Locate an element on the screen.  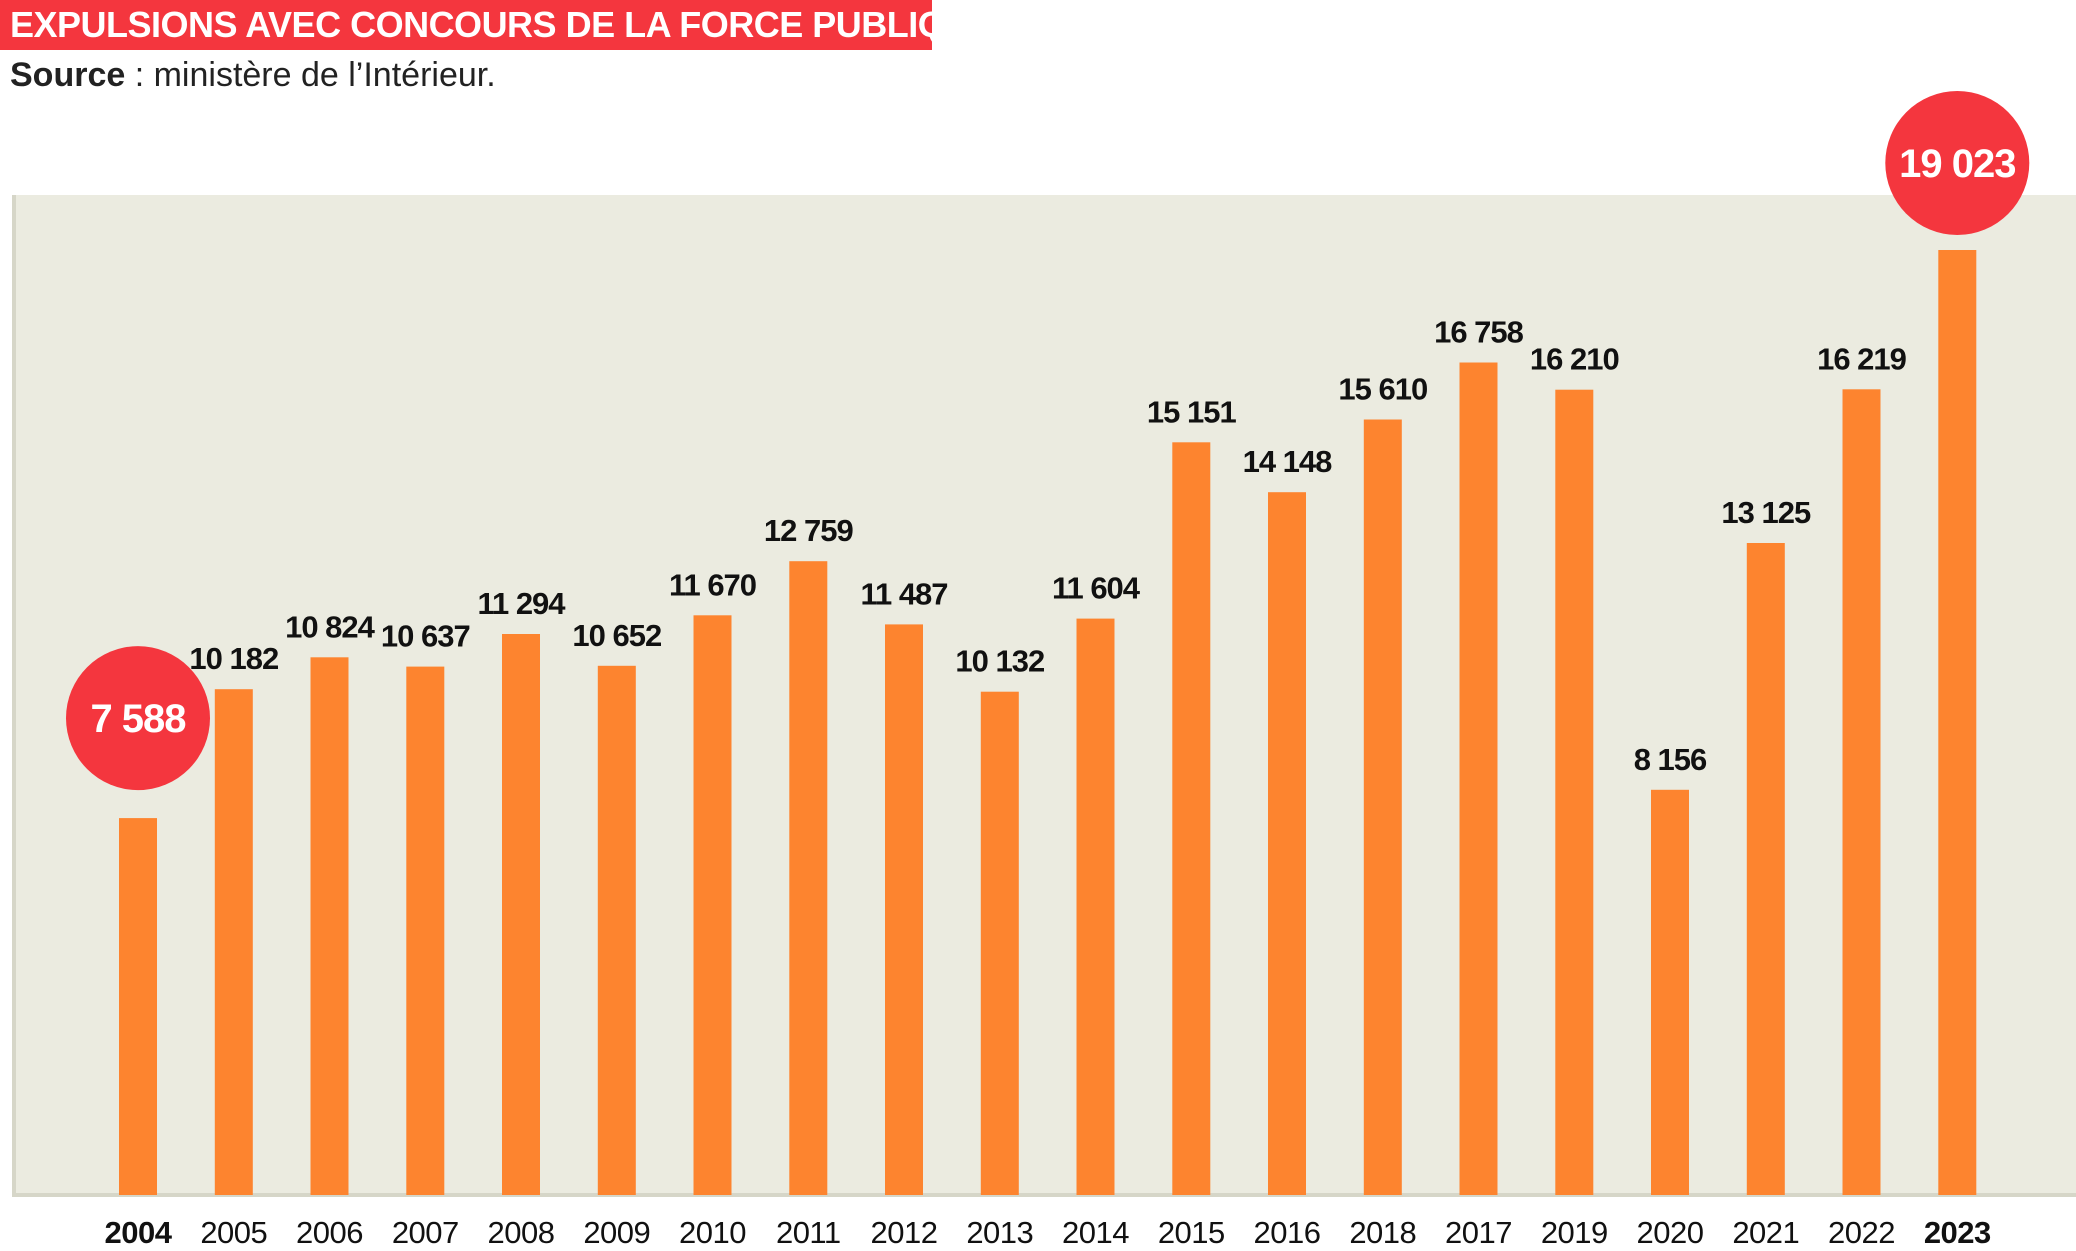
bar-2010 is located at coordinates (712, 905).